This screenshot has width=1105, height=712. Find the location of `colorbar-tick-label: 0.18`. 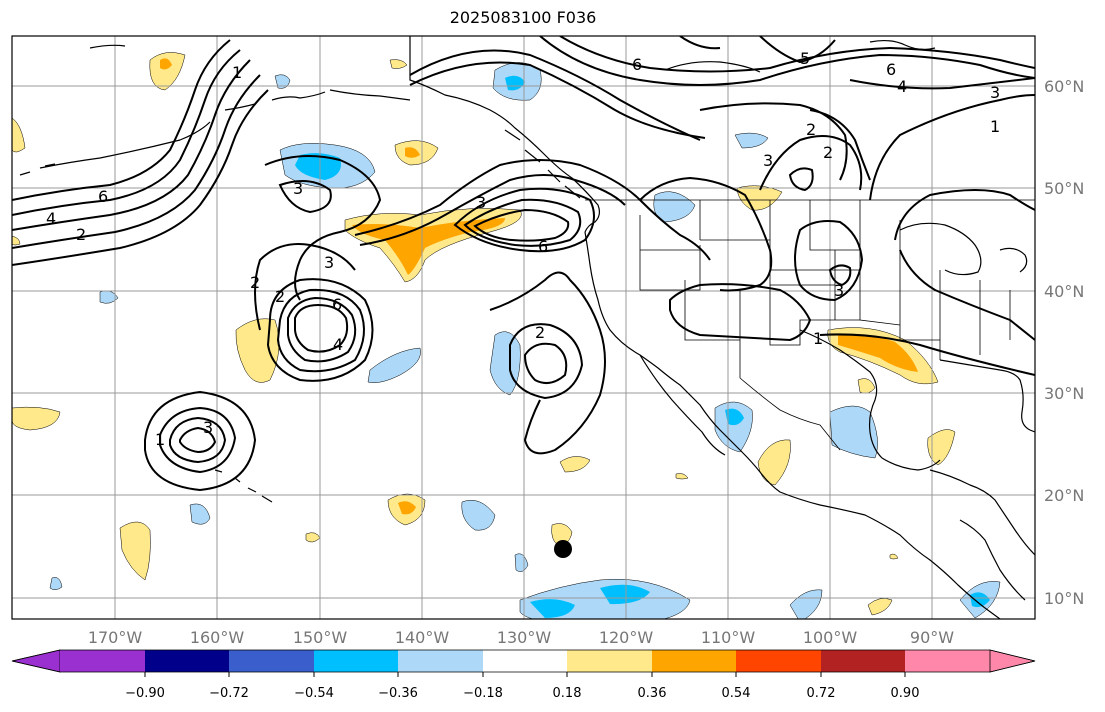

colorbar-tick-label: 0.18 is located at coordinates (567, 693).